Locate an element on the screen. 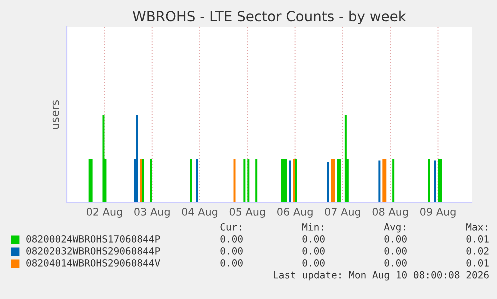 This screenshot has width=497, height=299. legend-label: 08204014WBROHS29060844V is located at coordinates (93, 263).